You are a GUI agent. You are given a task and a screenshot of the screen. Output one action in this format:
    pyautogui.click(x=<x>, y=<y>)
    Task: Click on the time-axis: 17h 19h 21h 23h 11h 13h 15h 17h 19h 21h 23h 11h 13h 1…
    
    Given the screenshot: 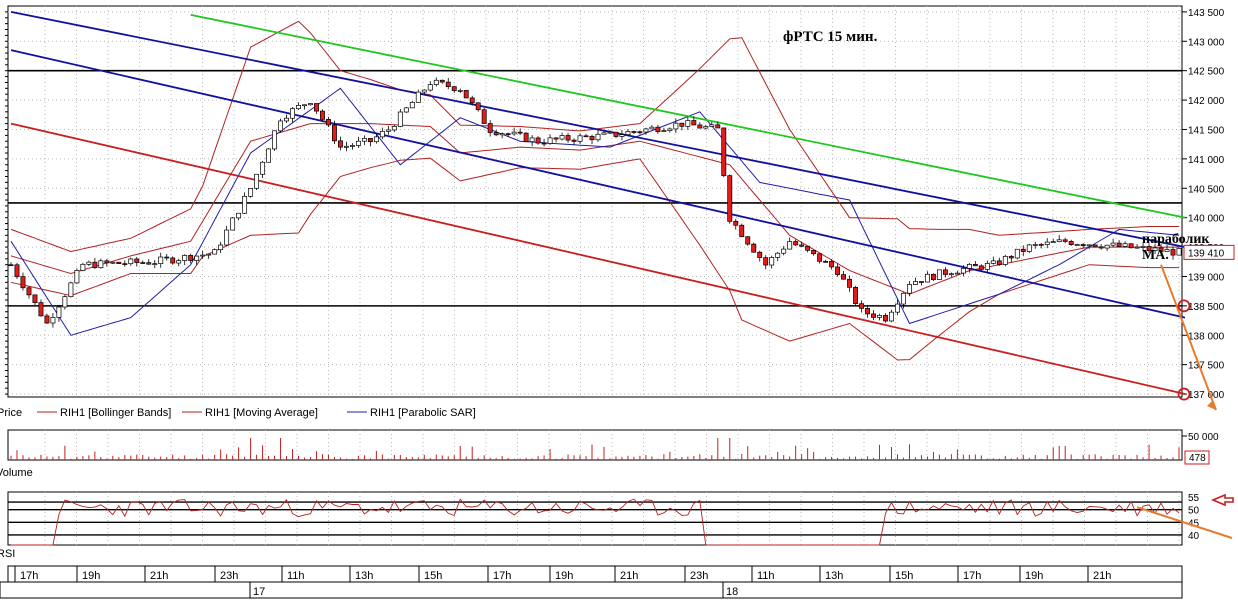 What is the action you would take?
    pyautogui.click(x=591, y=582)
    